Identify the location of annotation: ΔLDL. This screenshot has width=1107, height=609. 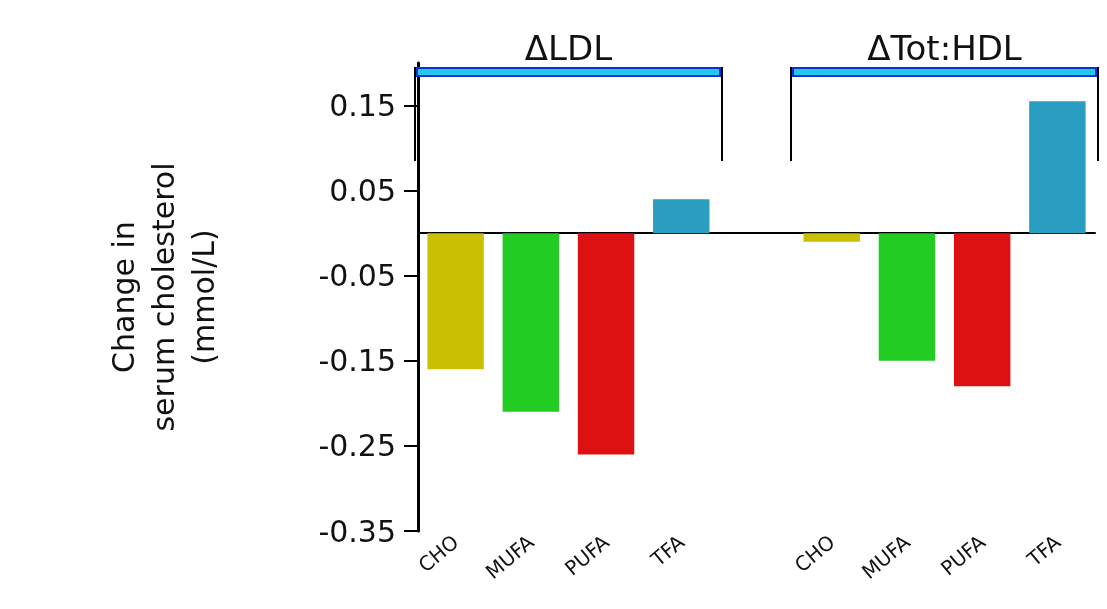
(568, 48).